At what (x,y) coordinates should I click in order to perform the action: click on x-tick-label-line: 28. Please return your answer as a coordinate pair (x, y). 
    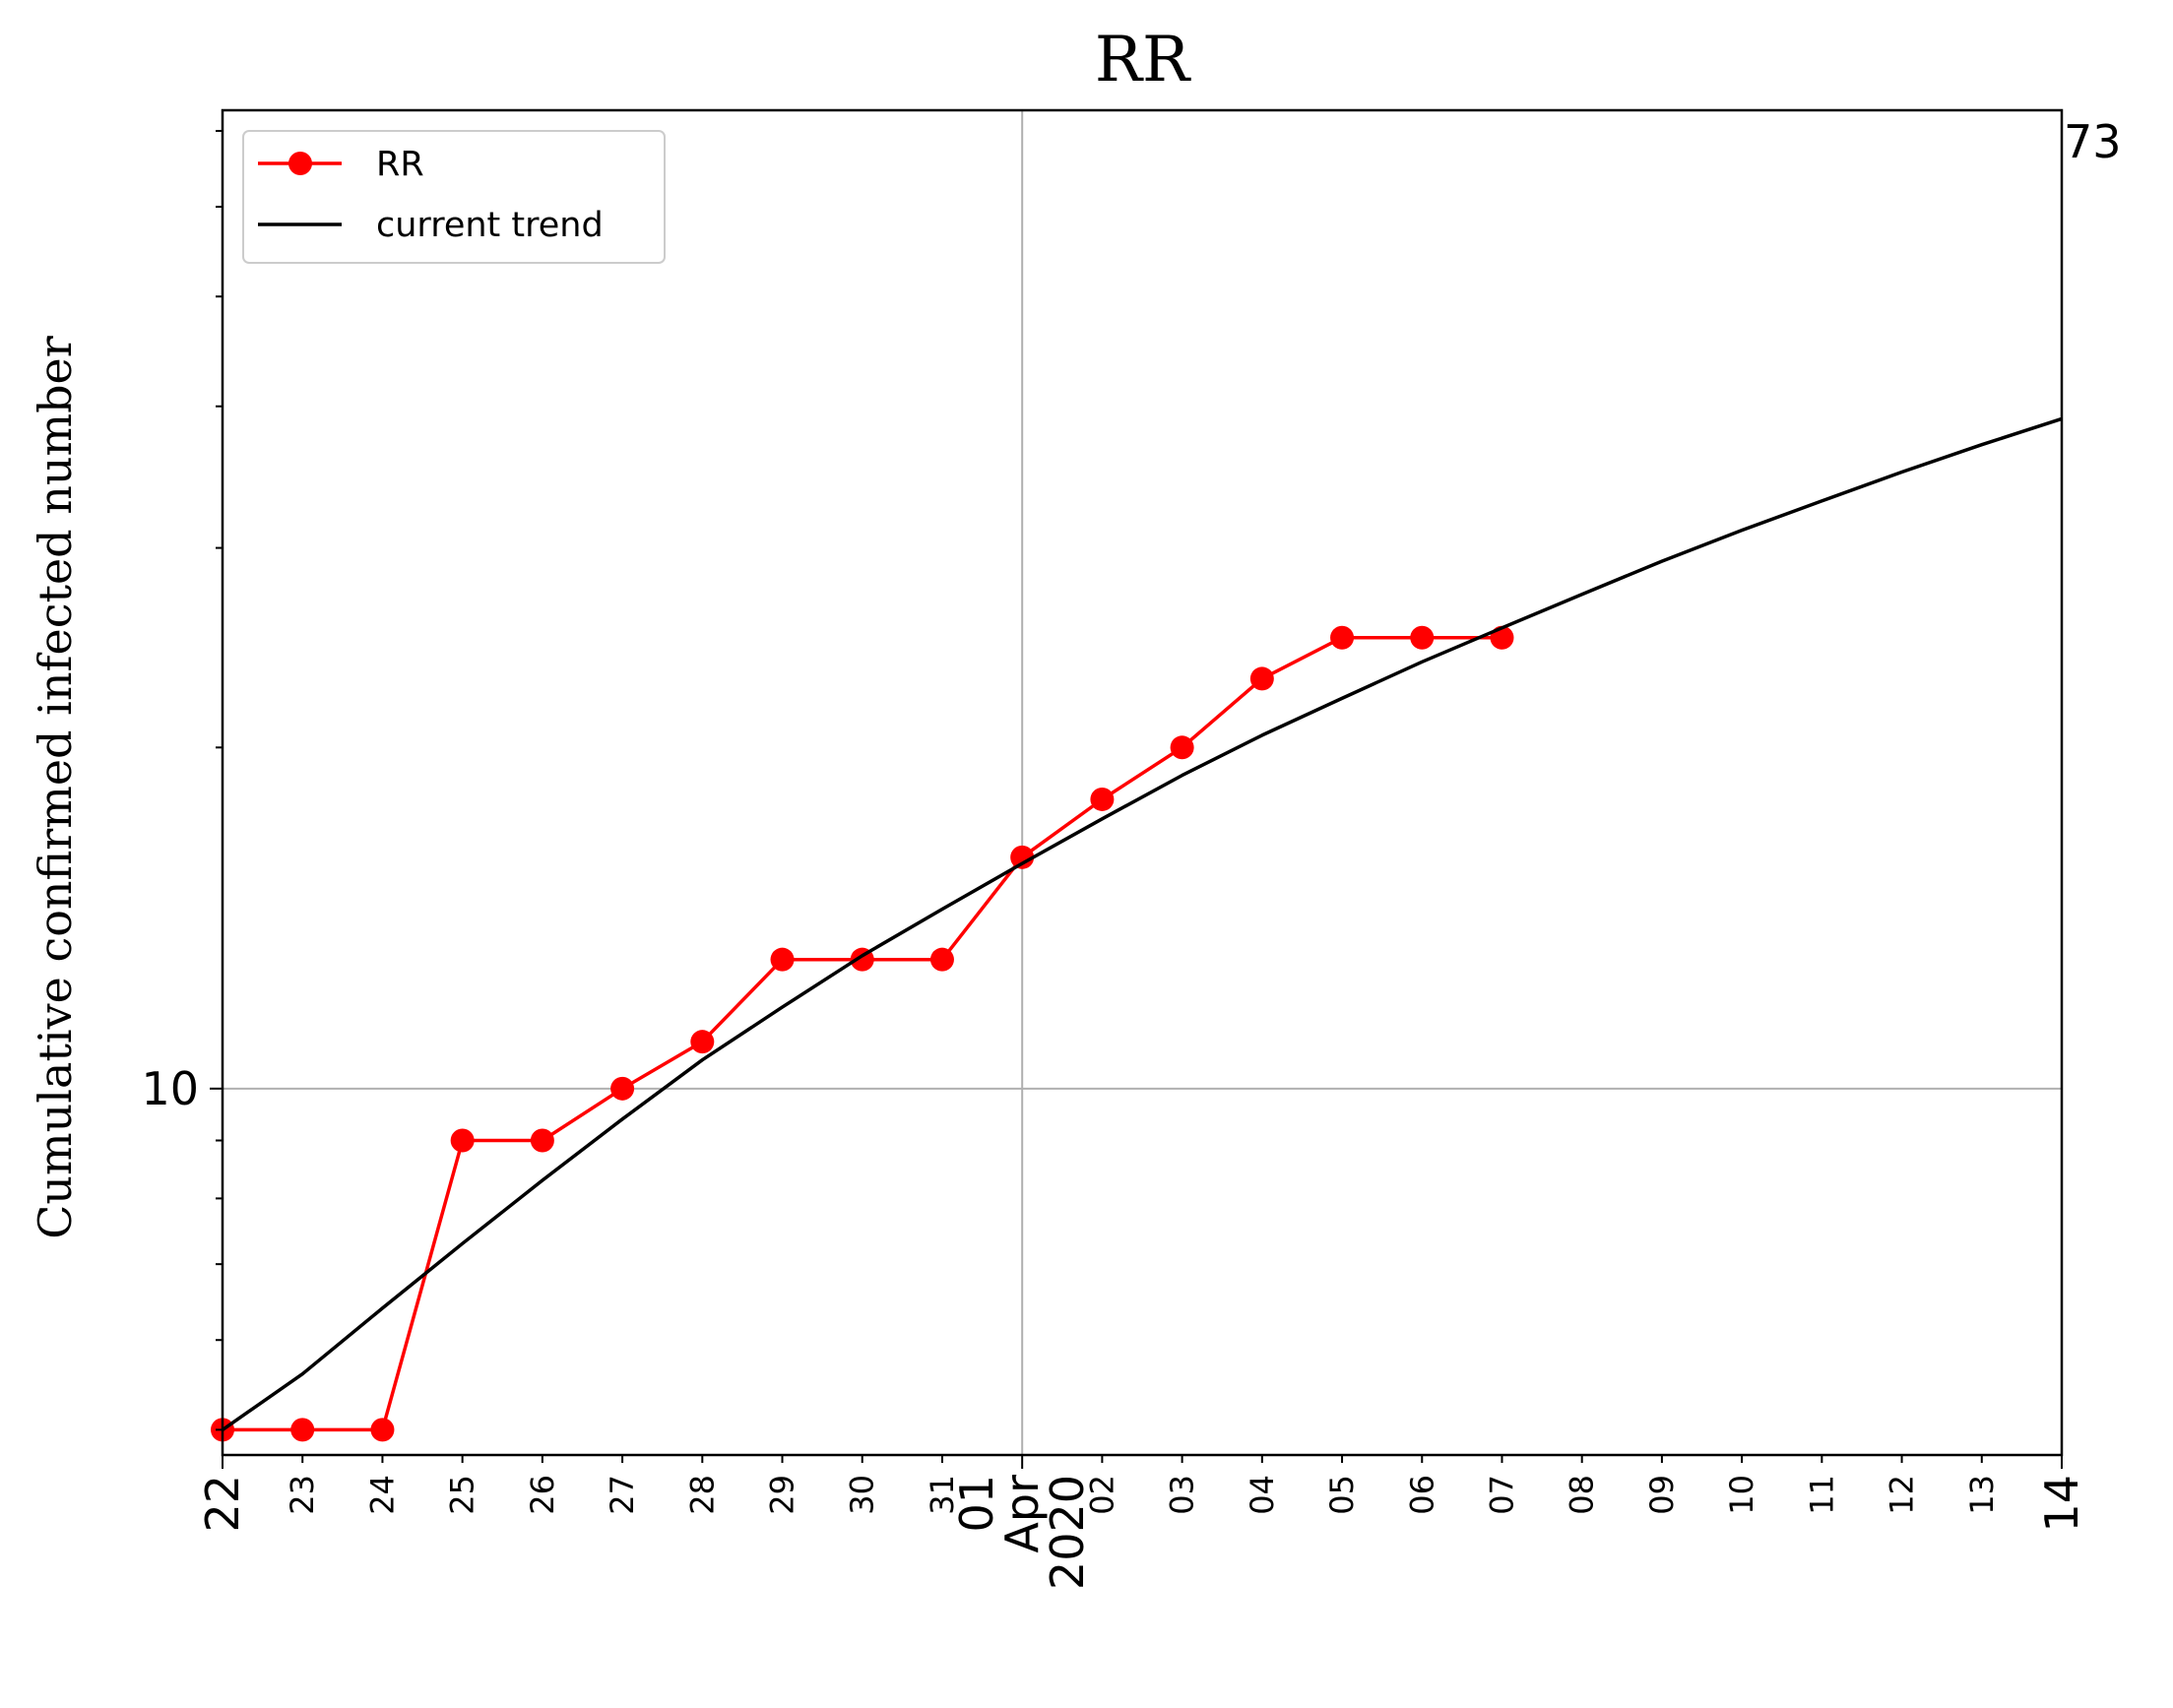
    Looking at the image, I should click on (702, 1495).